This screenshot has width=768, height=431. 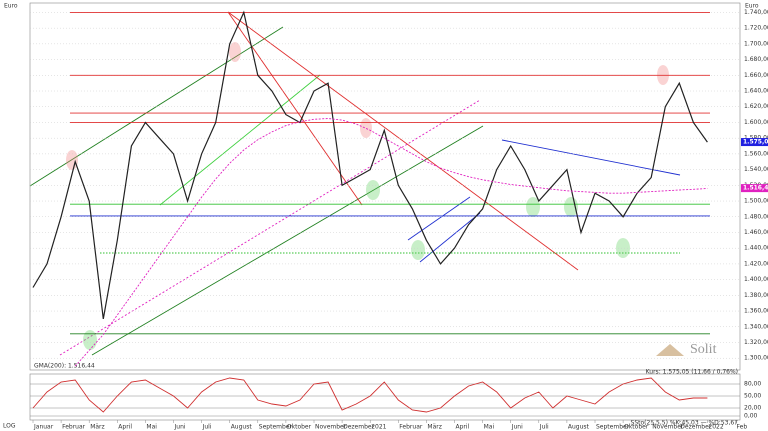 I want to click on y-tick-label: 1.400,00, so click(x=756, y=279).